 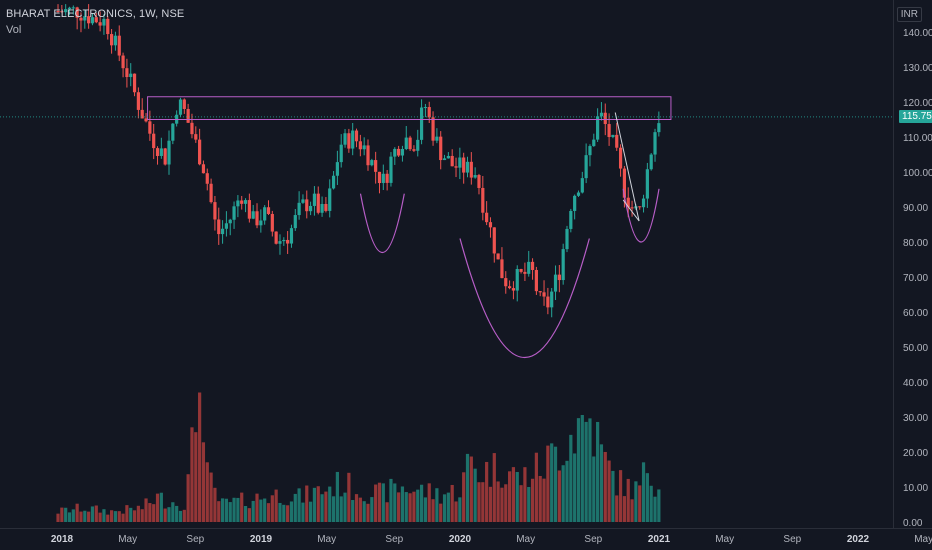 I want to click on y-tick-label: 50.00, so click(x=915, y=348).